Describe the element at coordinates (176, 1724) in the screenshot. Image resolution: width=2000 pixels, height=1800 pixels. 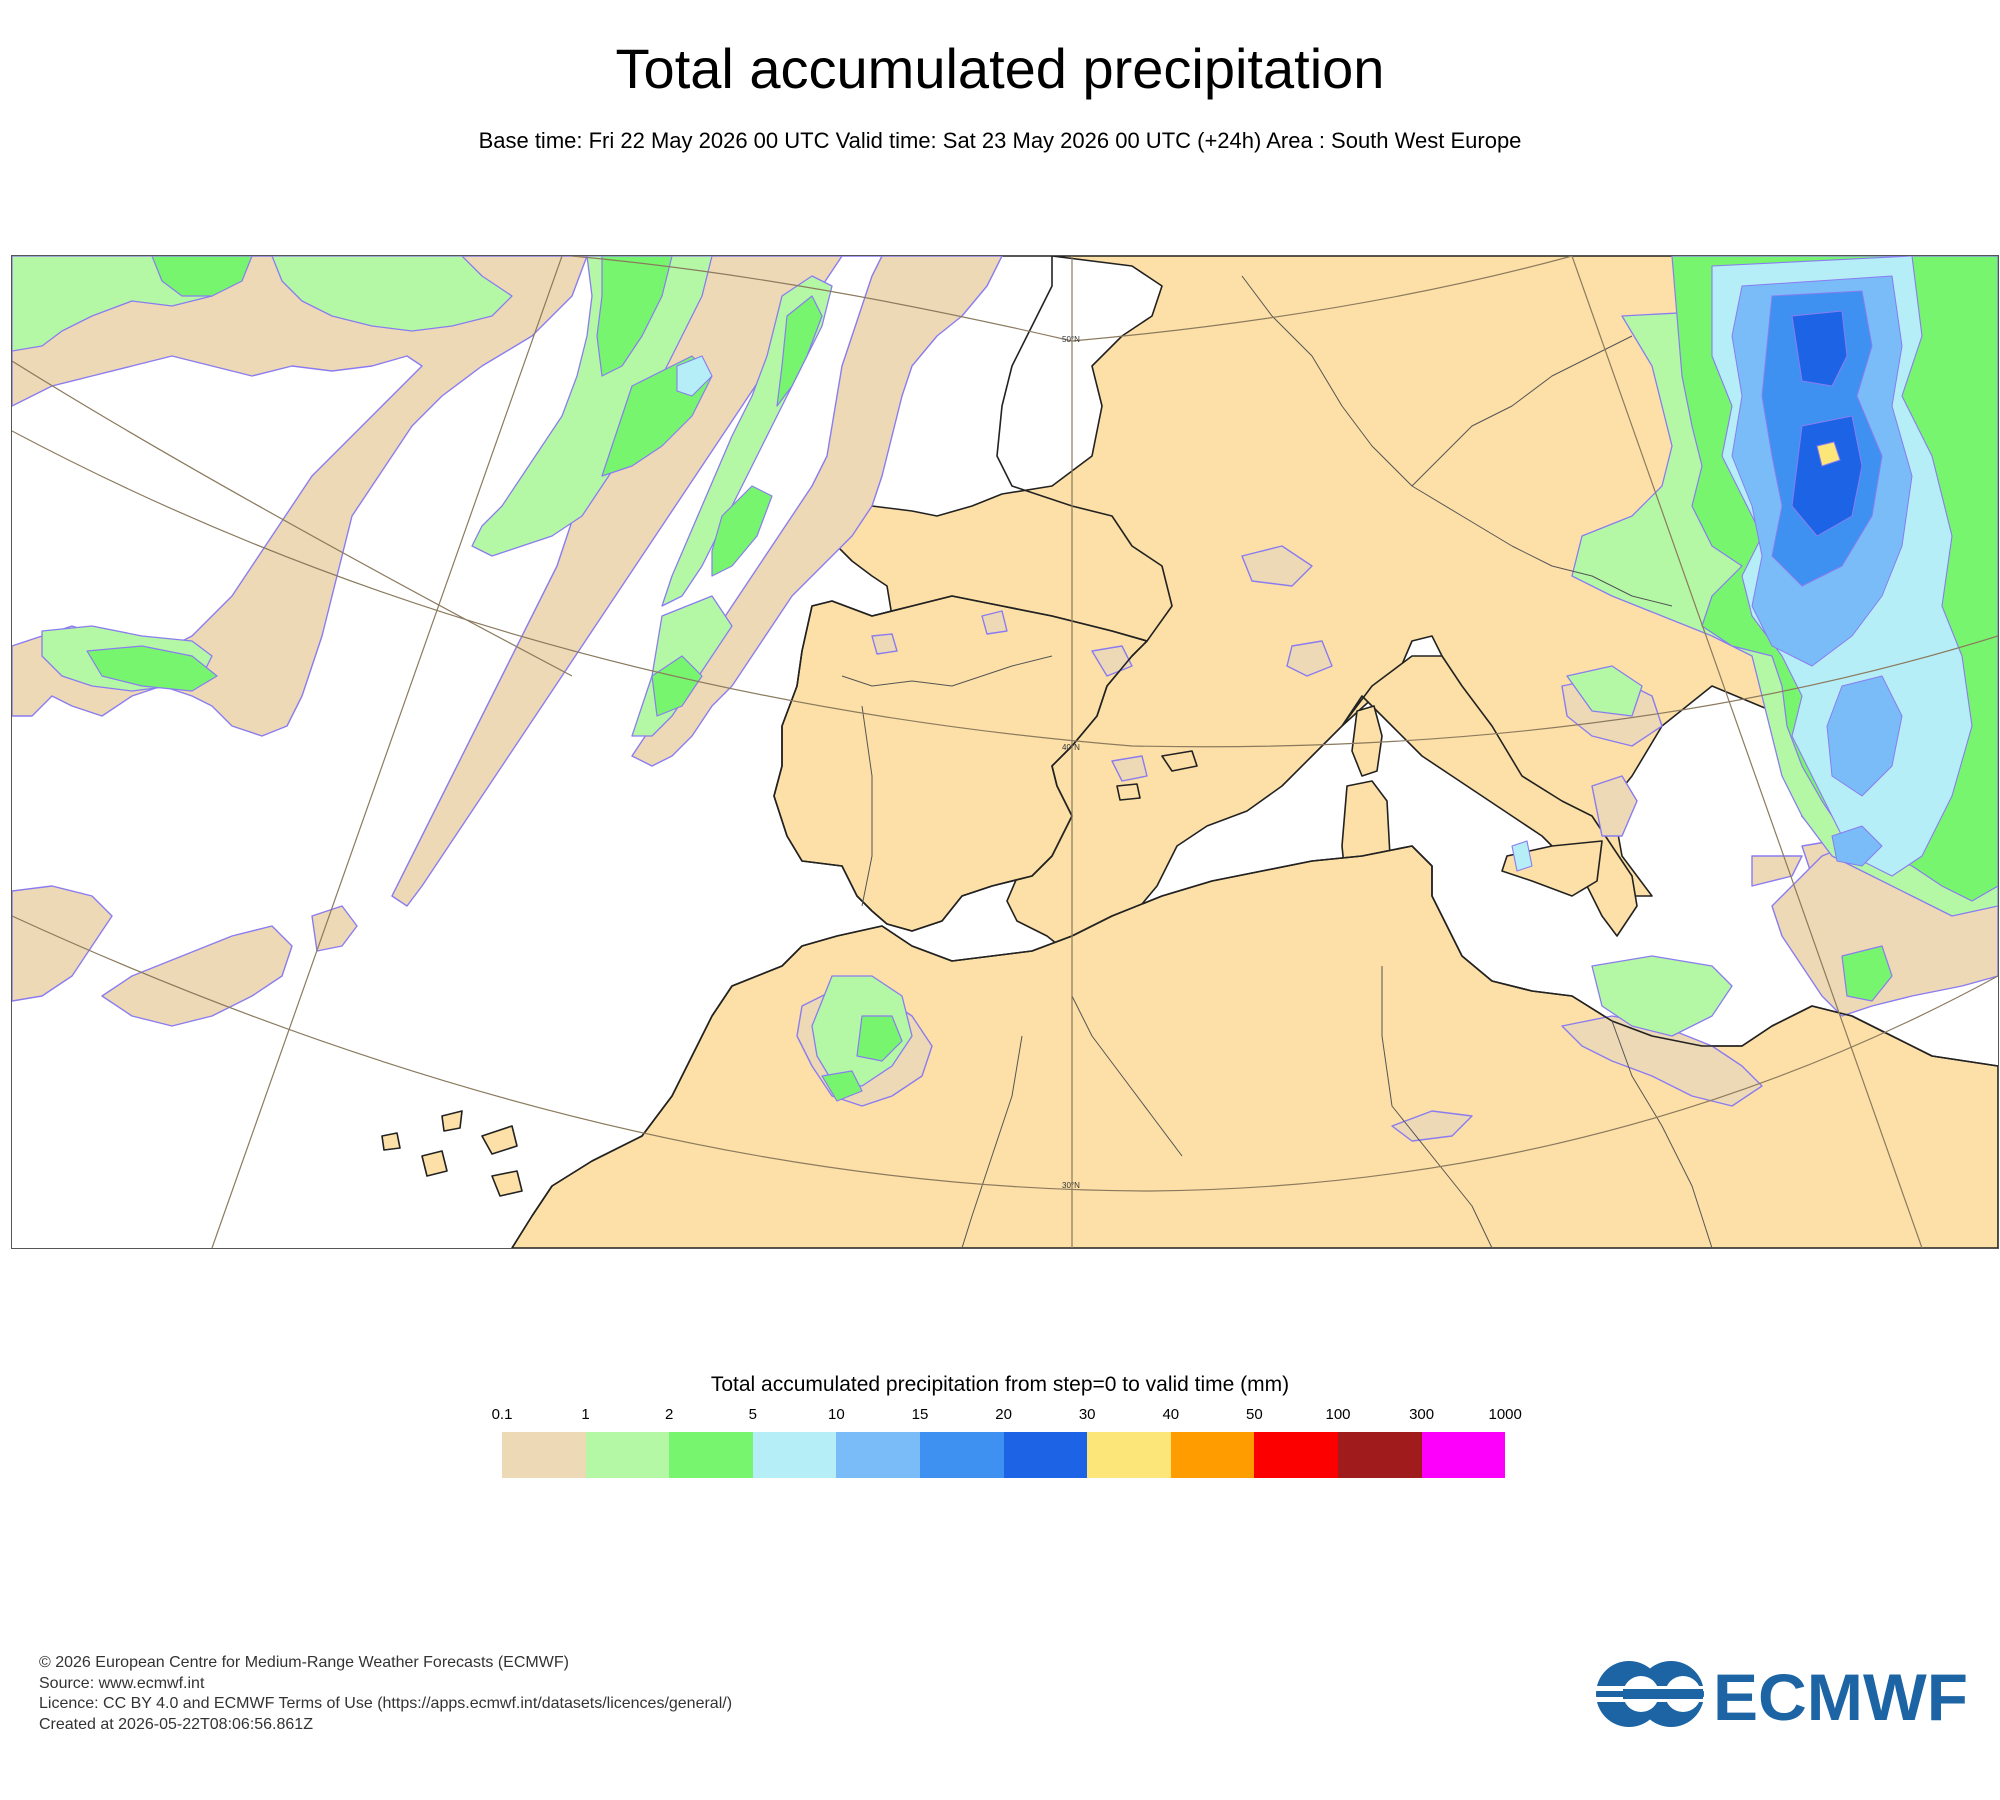
I see `footer-created: Created at 2026-05-22T08:06:56.861Z` at that location.